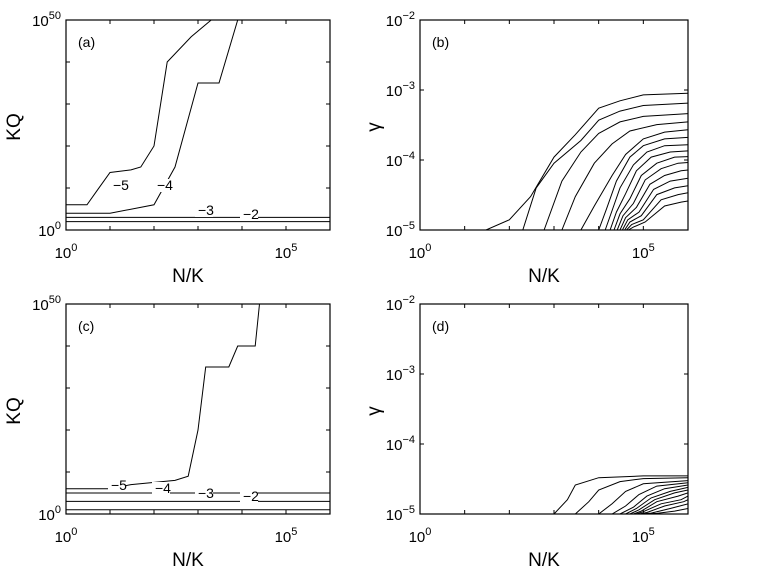 This screenshot has width=770, height=571. I want to click on panel-label: (d), so click(440, 326).